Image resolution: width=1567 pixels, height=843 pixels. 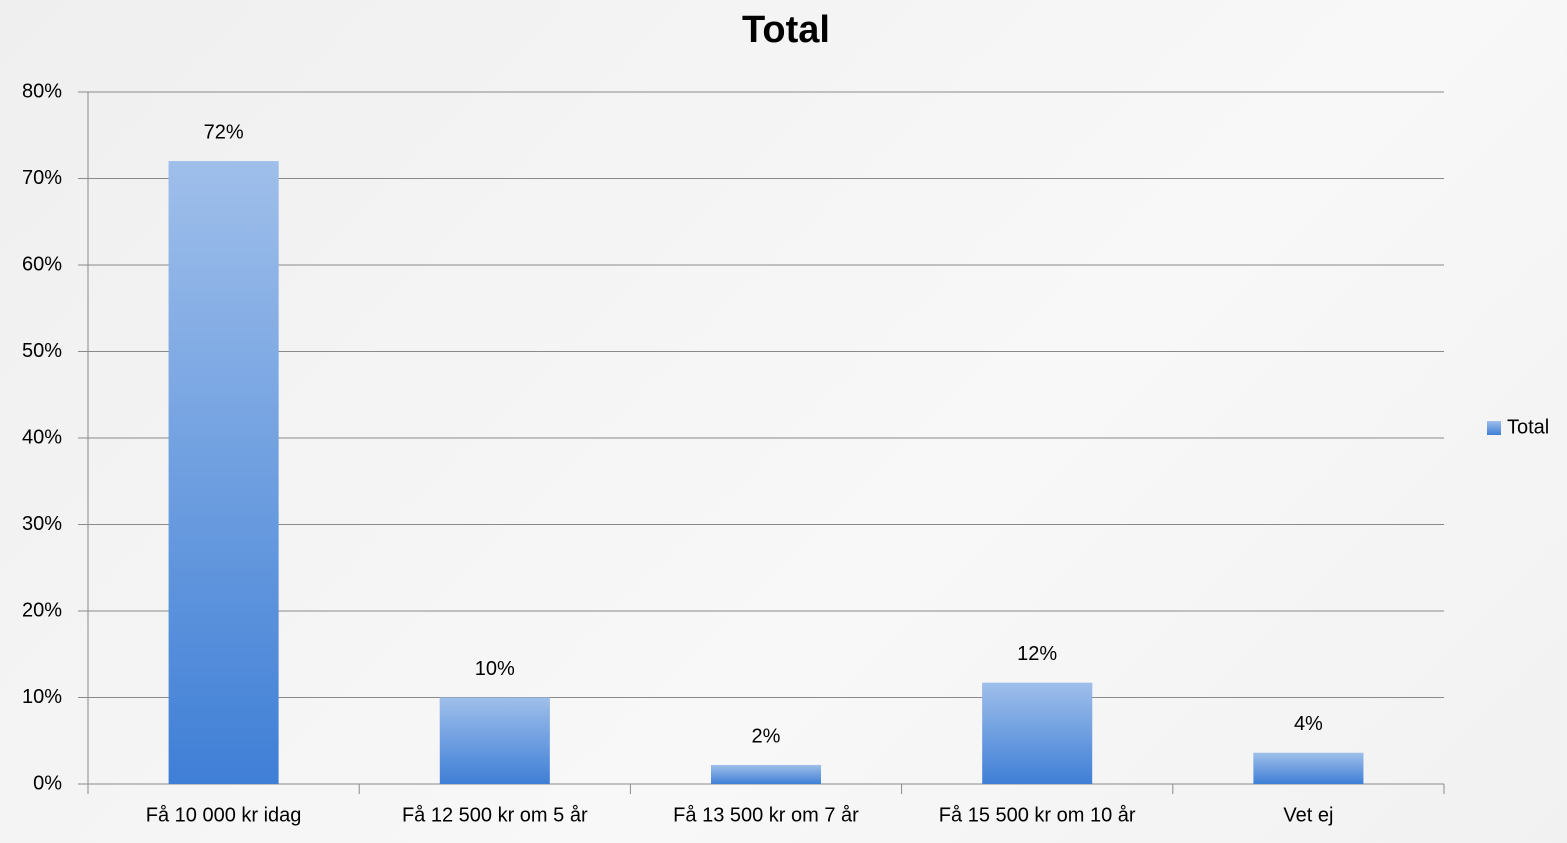 I want to click on legend-label: Total, so click(x=1528, y=427).